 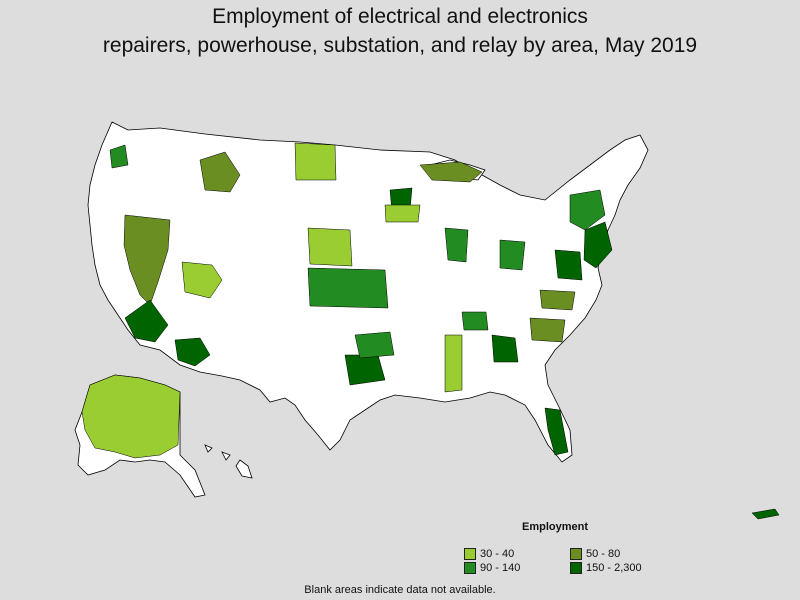 What do you see at coordinates (512, 255) in the screenshot?
I see `area-ohio` at bounding box center [512, 255].